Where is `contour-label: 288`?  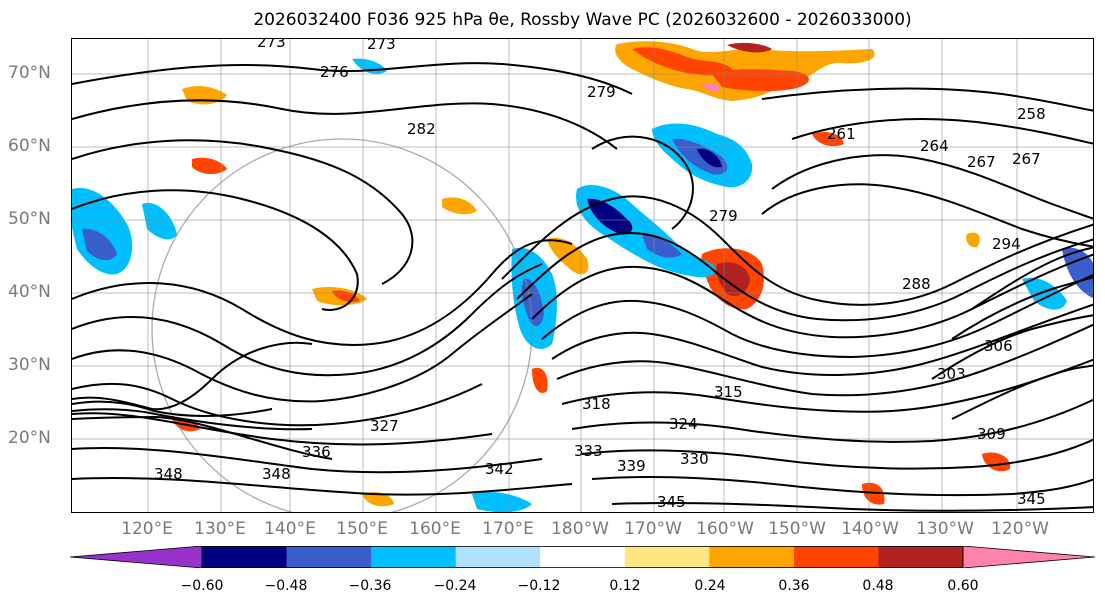 contour-label: 288 is located at coordinates (916, 284).